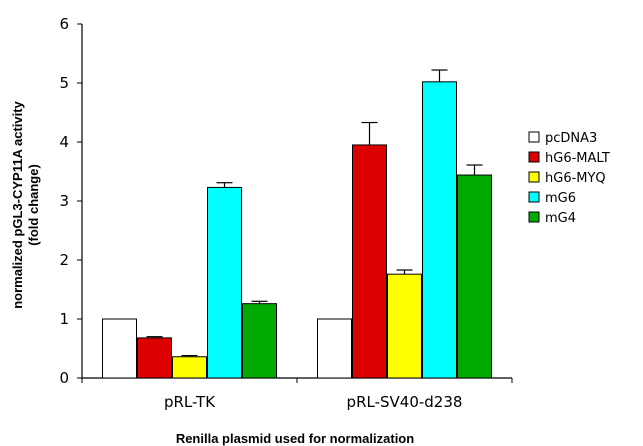 The image size is (643, 446). I want to click on x-category-labels: pRL-TK pRL-SV40-d238, so click(313, 402).